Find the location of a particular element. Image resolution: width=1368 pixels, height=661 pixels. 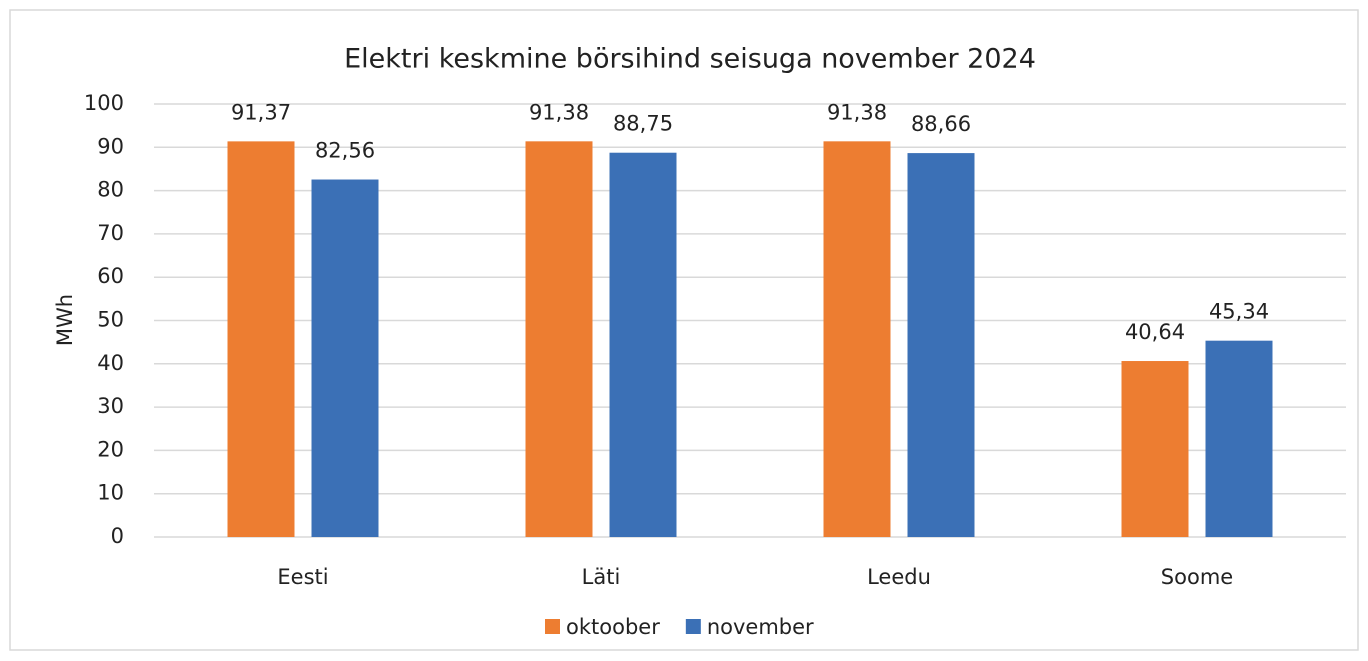

y-tick-label: 10 is located at coordinates (110, 493).